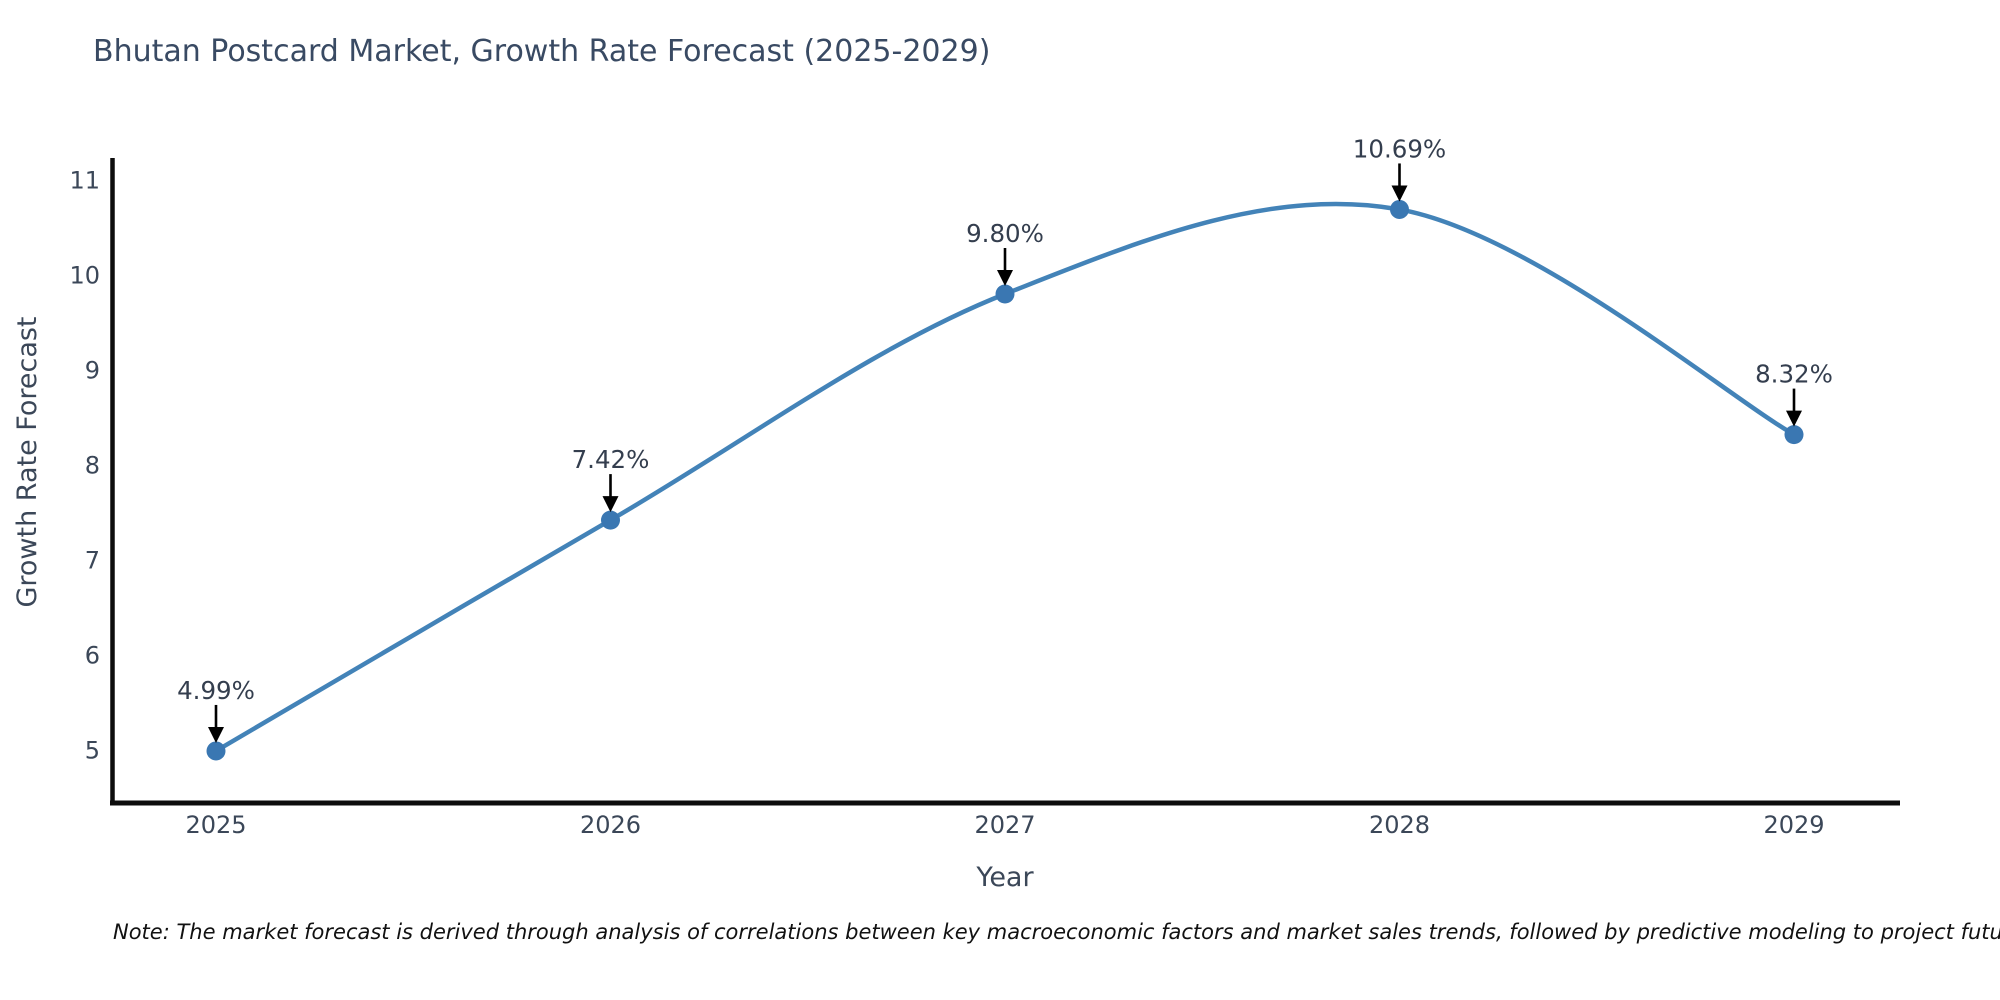 This screenshot has width=2000, height=1000. Describe the element at coordinates (1004, 825) in the screenshot. I see `x-tick-label: 2027` at that location.